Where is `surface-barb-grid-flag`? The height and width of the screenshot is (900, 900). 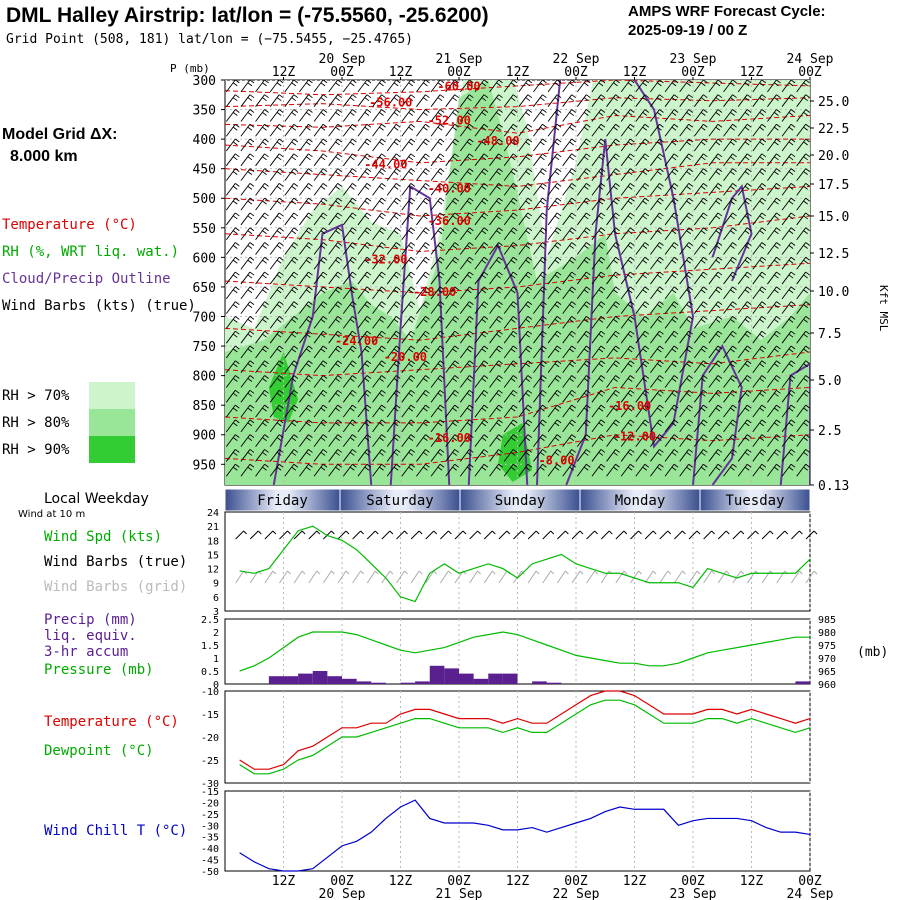 surface-barb-grid-flag is located at coordinates (625, 572).